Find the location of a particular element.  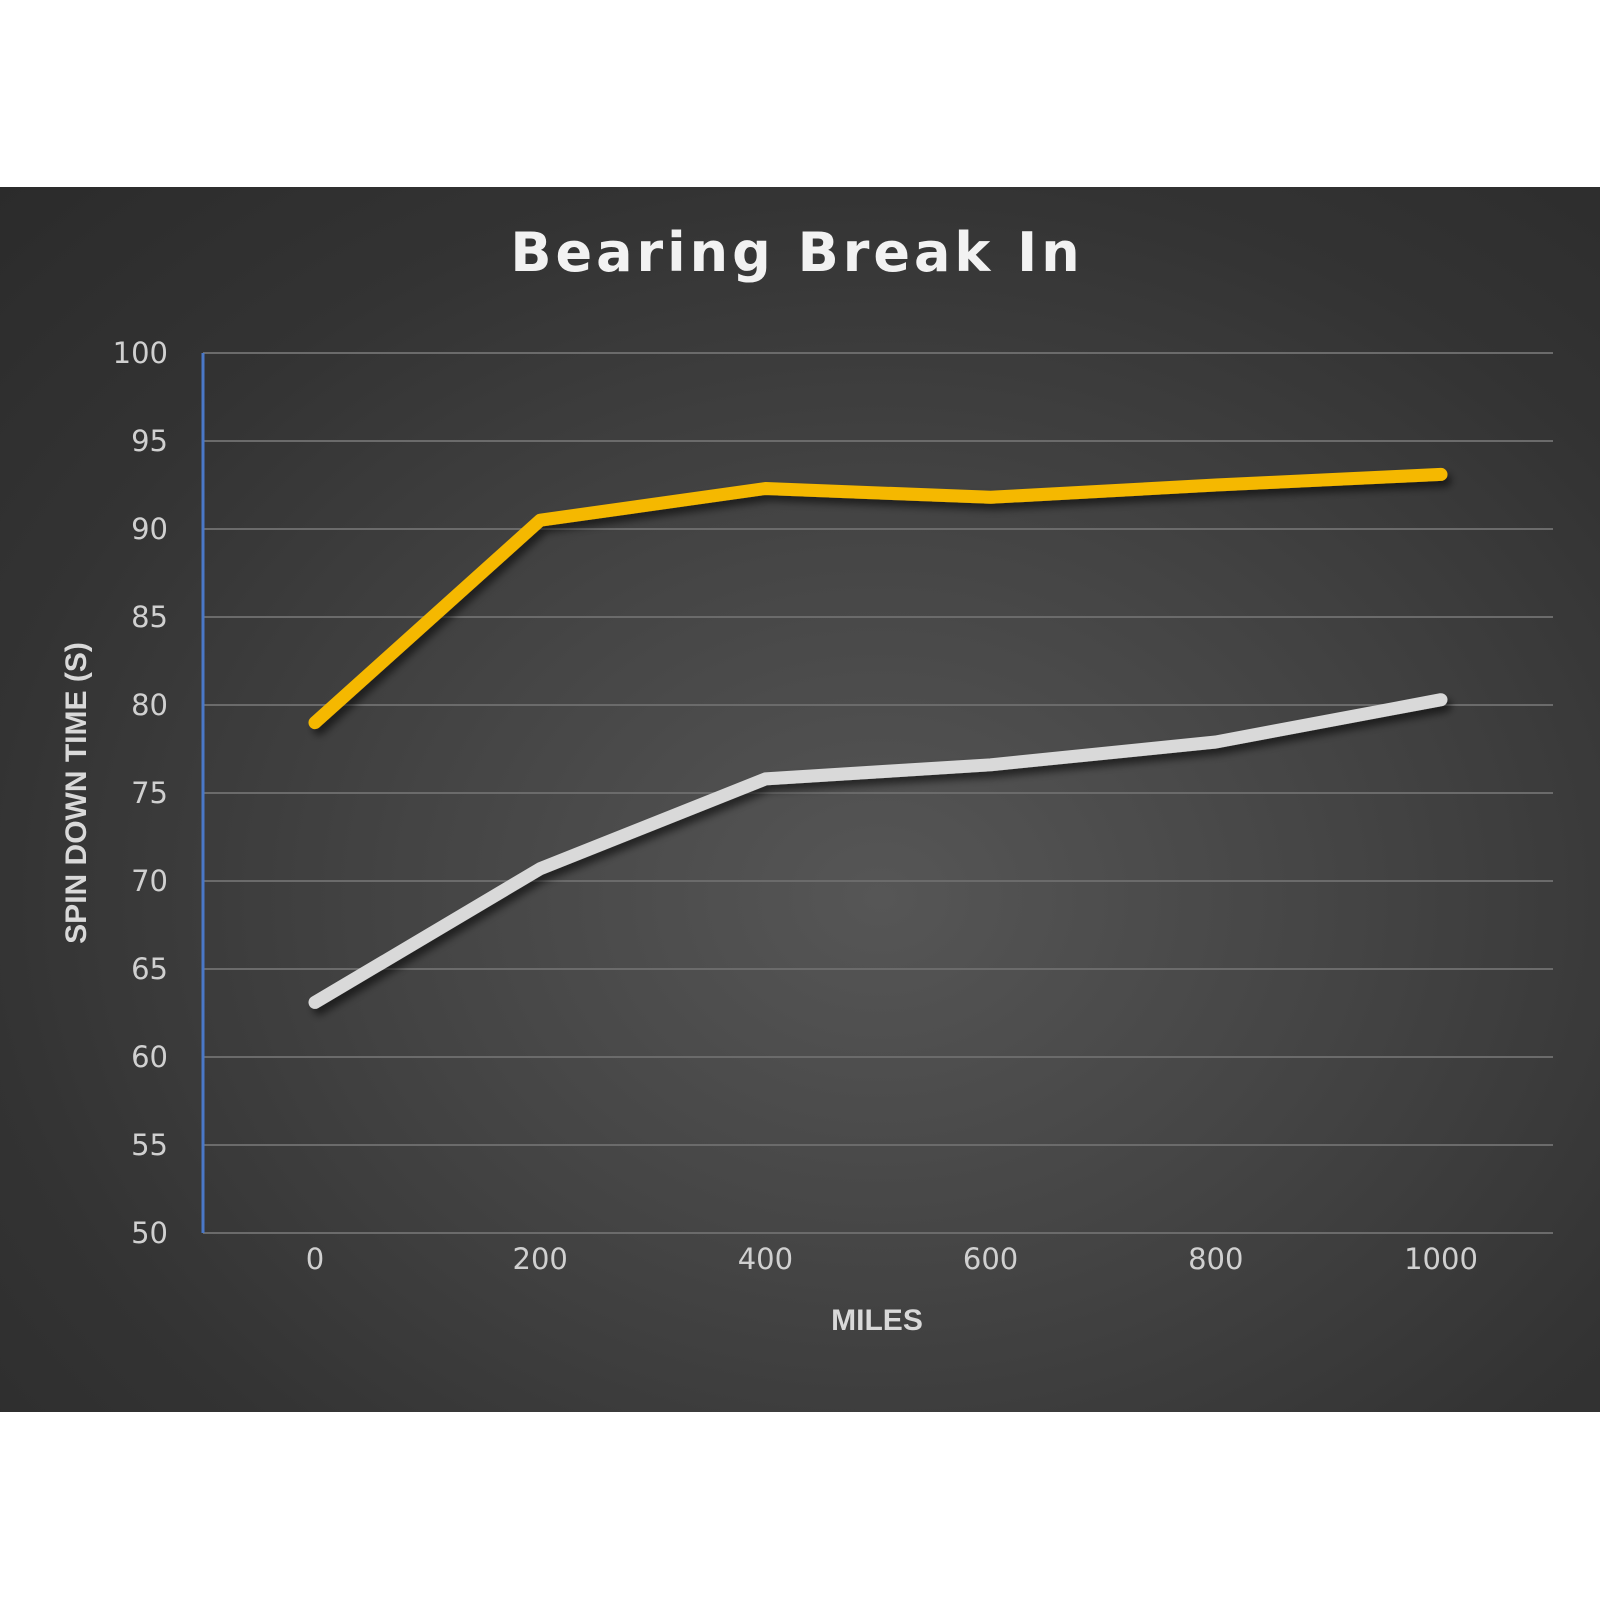

y-axis-title: SPIN DOWN TIME (S) is located at coordinates (76, 793).